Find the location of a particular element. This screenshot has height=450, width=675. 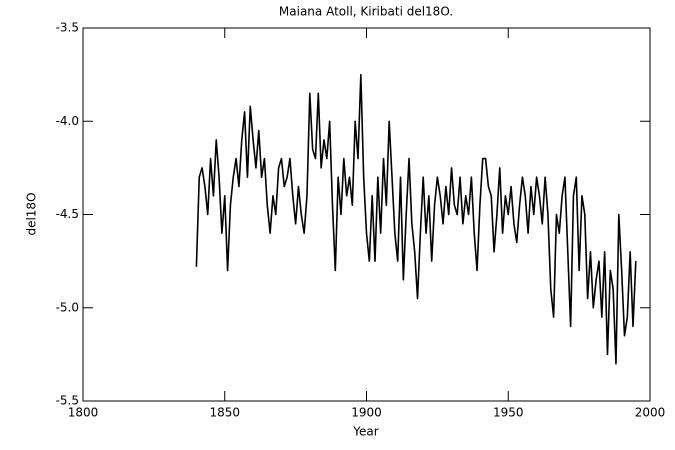

x-axis-label: Year is located at coordinates (365, 432).